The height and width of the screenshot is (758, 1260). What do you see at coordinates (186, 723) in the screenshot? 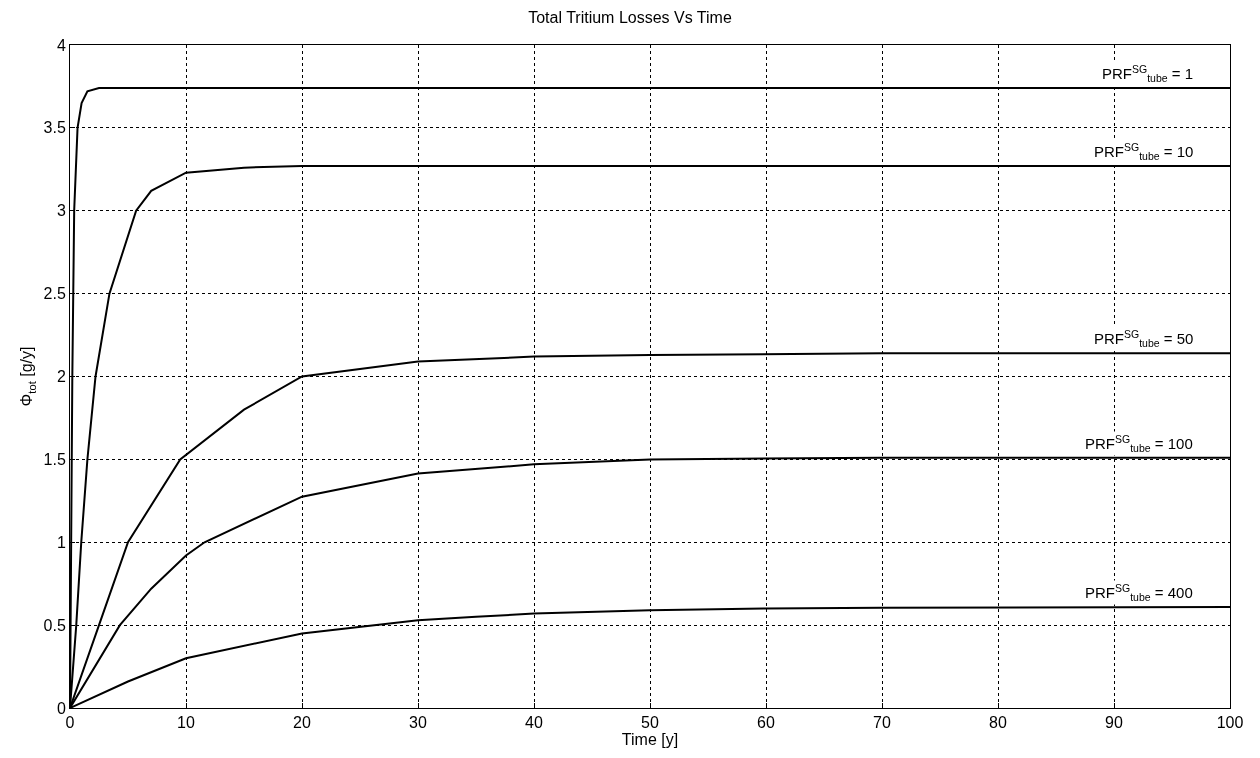
I see `x-tick-label: 10` at bounding box center [186, 723].